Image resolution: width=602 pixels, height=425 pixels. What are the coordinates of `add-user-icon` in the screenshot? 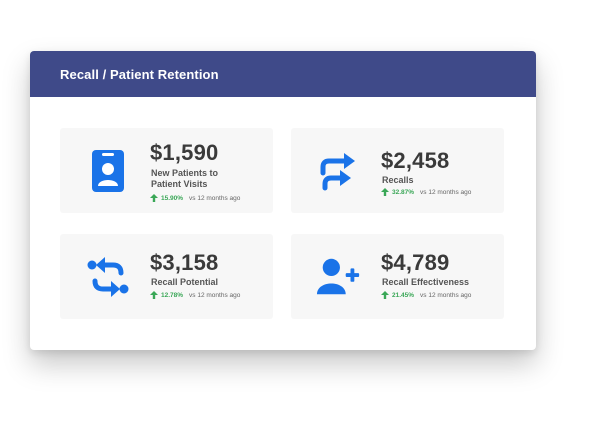 It's located at (339, 277).